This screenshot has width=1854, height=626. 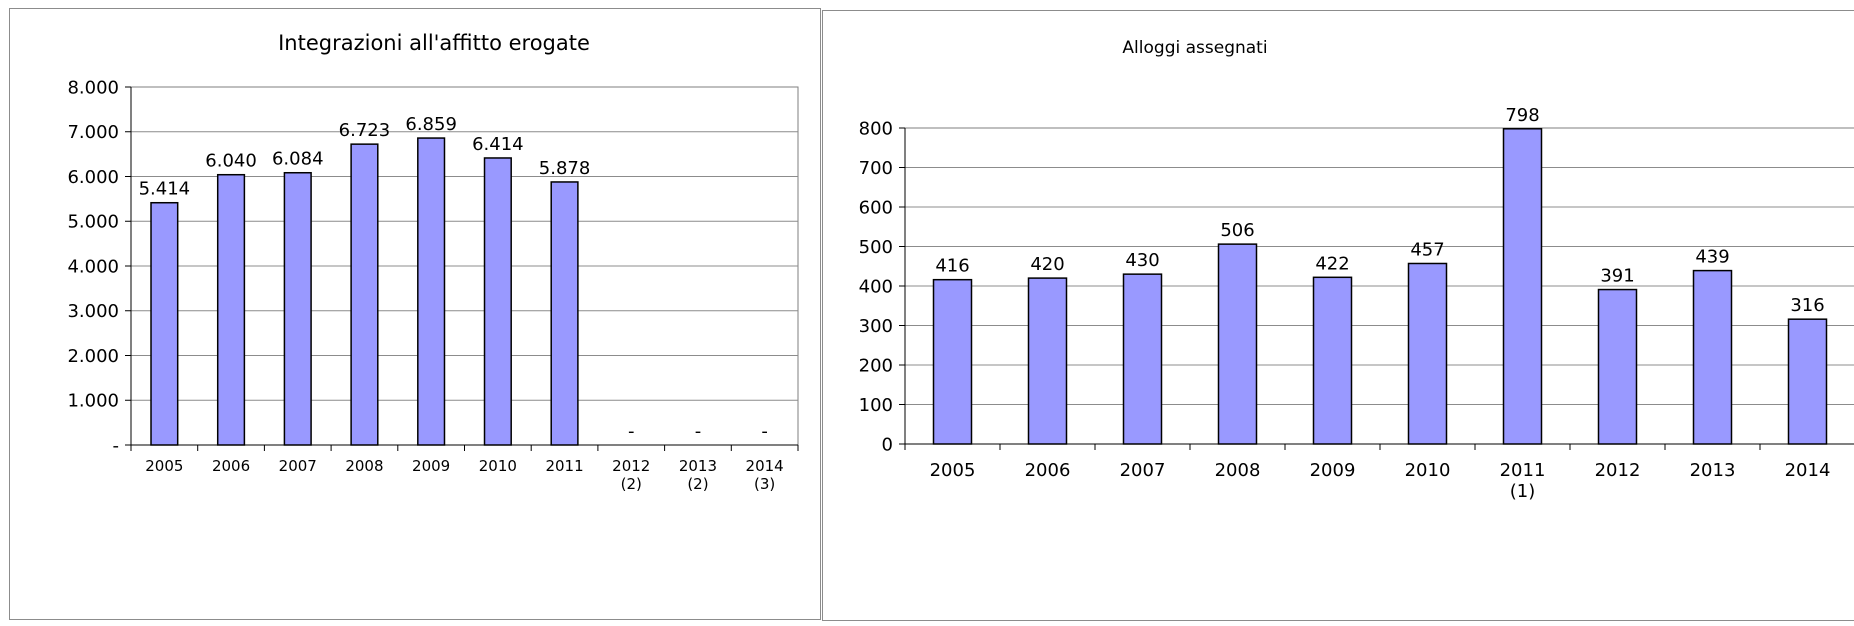 I want to click on data-label: 6.723, so click(x=365, y=130).